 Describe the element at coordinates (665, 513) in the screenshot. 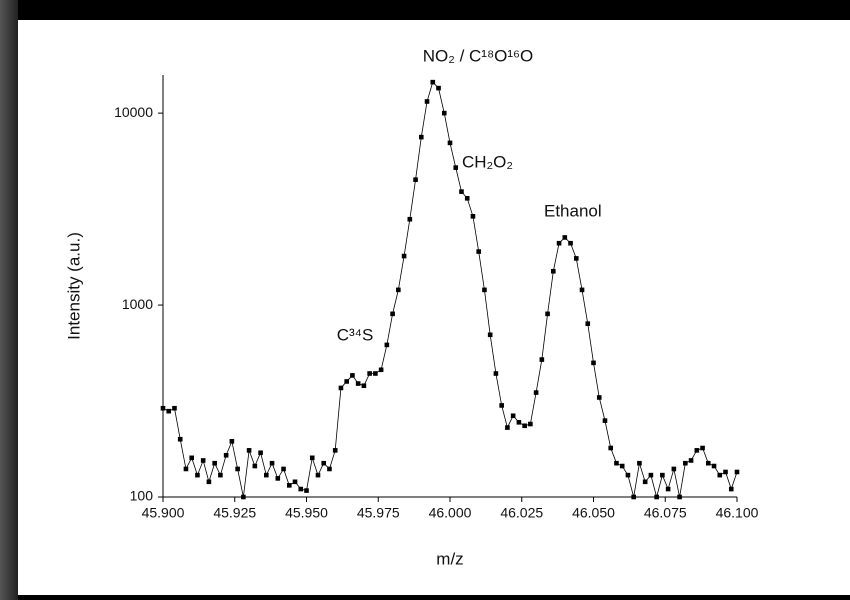

I see `x-tick-label: 46.075` at that location.